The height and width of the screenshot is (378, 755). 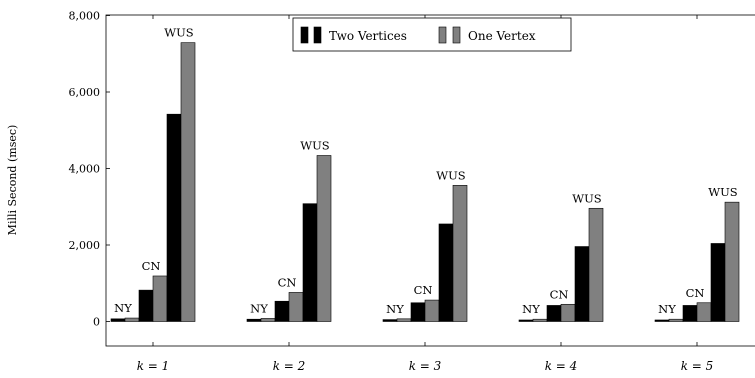 What do you see at coordinates (697, 366) in the screenshot?
I see `x-tick-label: k = 5` at bounding box center [697, 366].